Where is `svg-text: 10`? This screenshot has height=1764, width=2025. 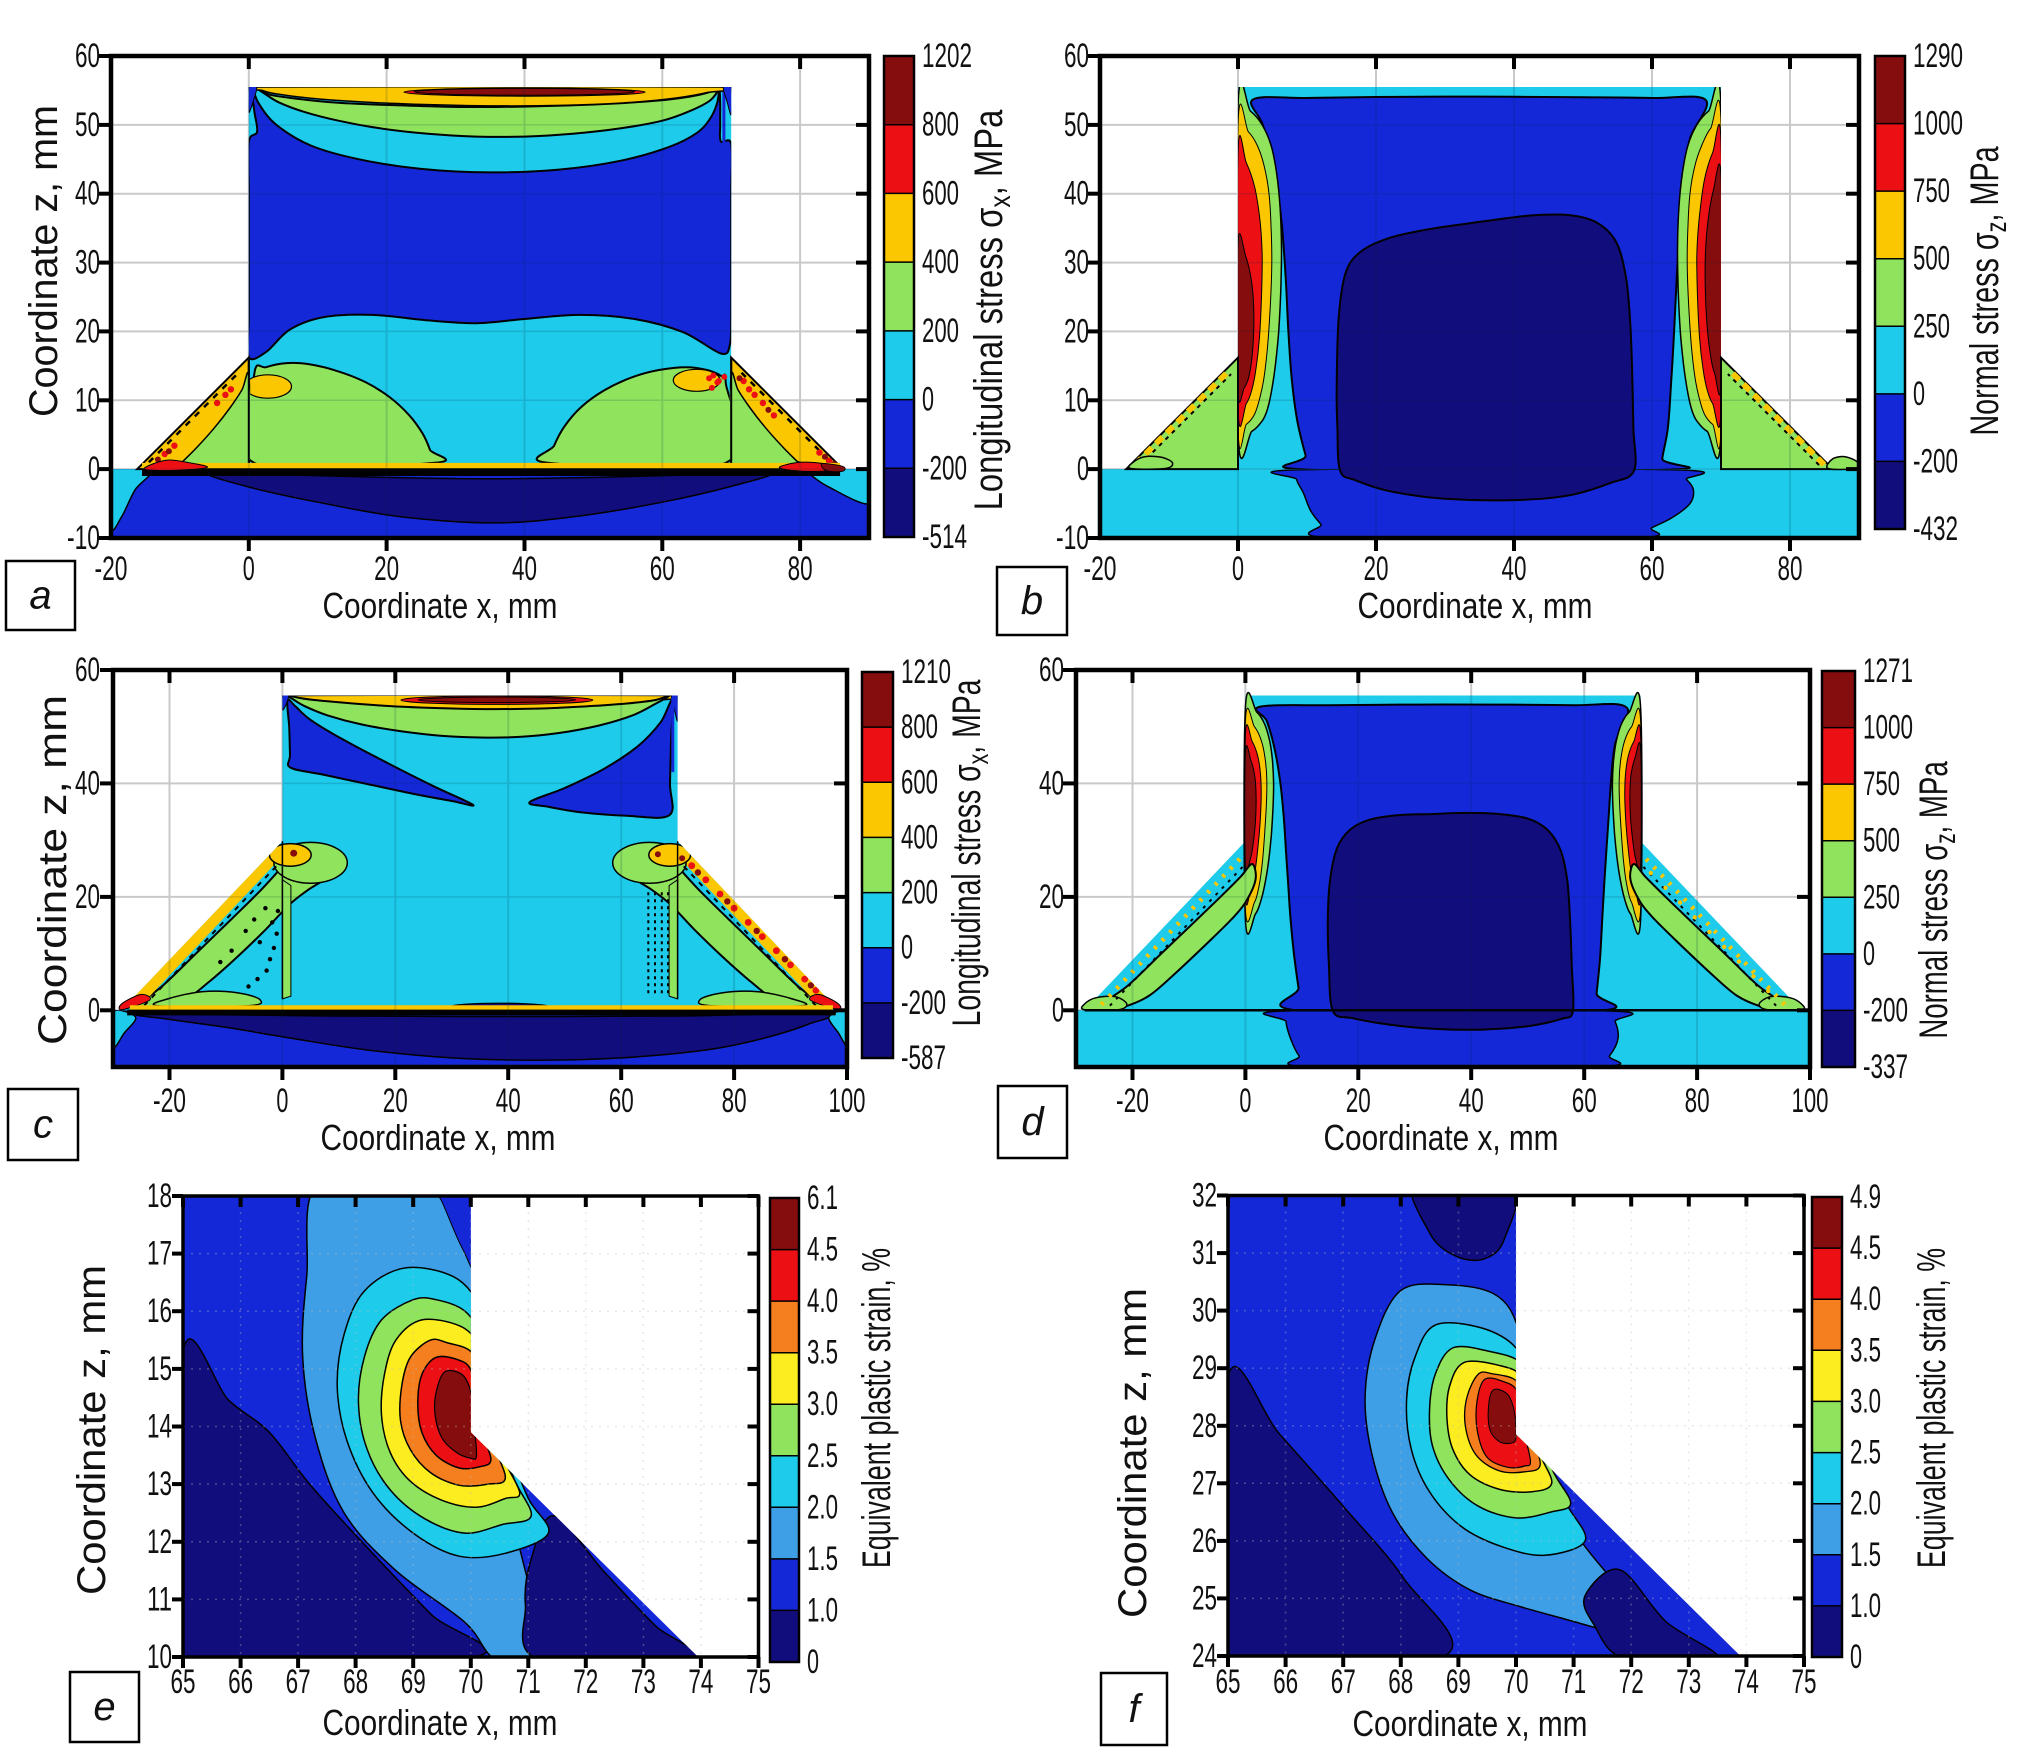 svg-text: 10 is located at coordinates (87, 400).